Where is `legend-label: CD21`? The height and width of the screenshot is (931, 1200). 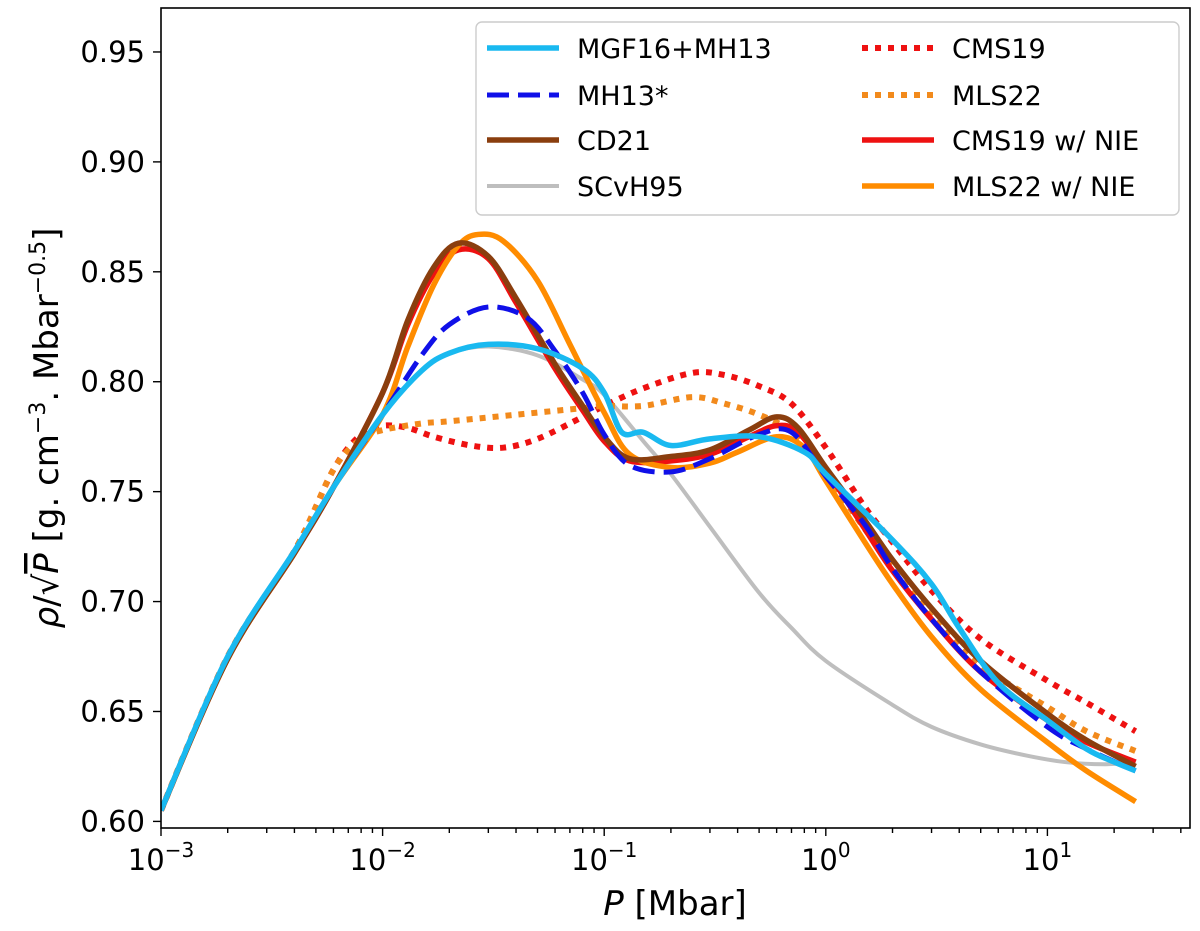 legend-label: CD21 is located at coordinates (614, 141).